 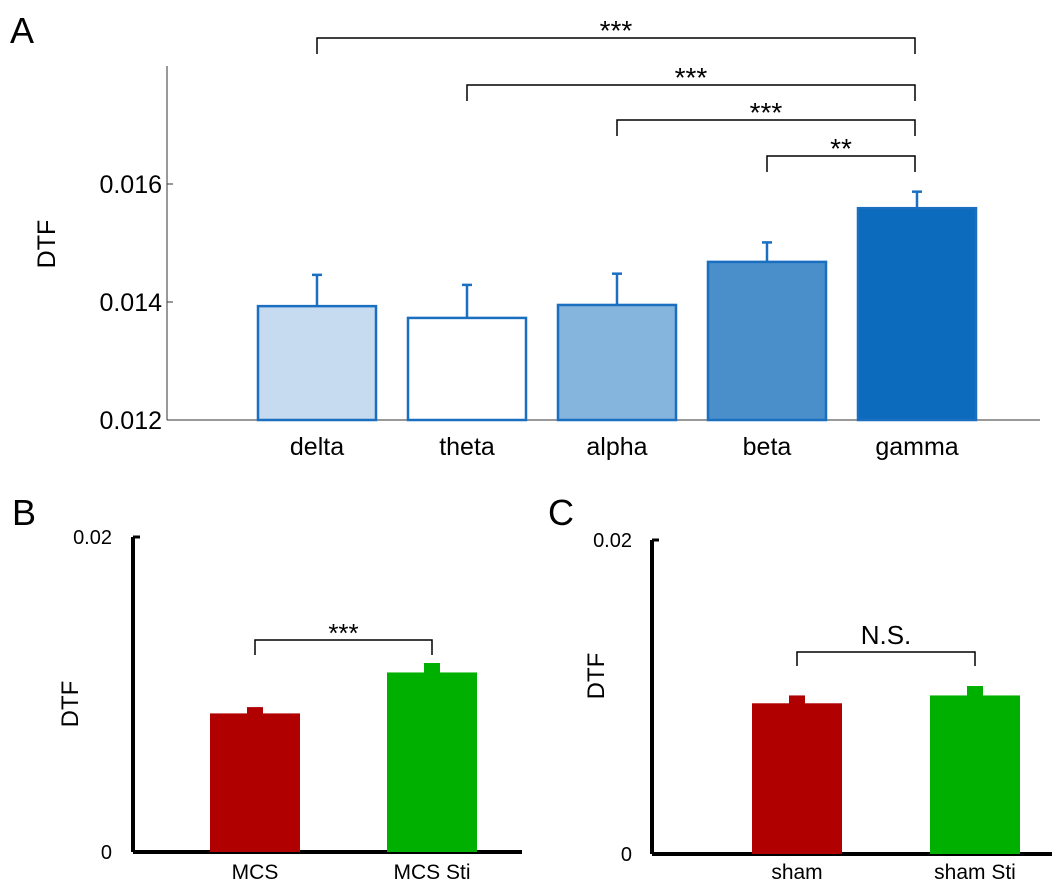 What do you see at coordinates (797, 778) in the screenshot?
I see `bar-sham` at bounding box center [797, 778].